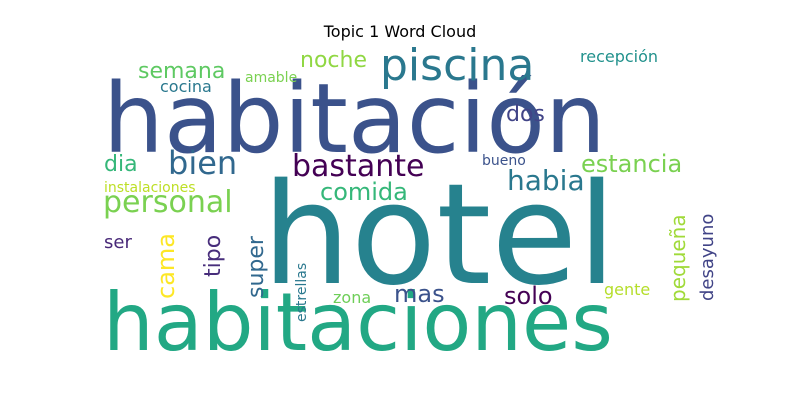 The image size is (800, 405). Describe the element at coordinates (181, 71) in the screenshot. I see `word-semana: semana` at that location.